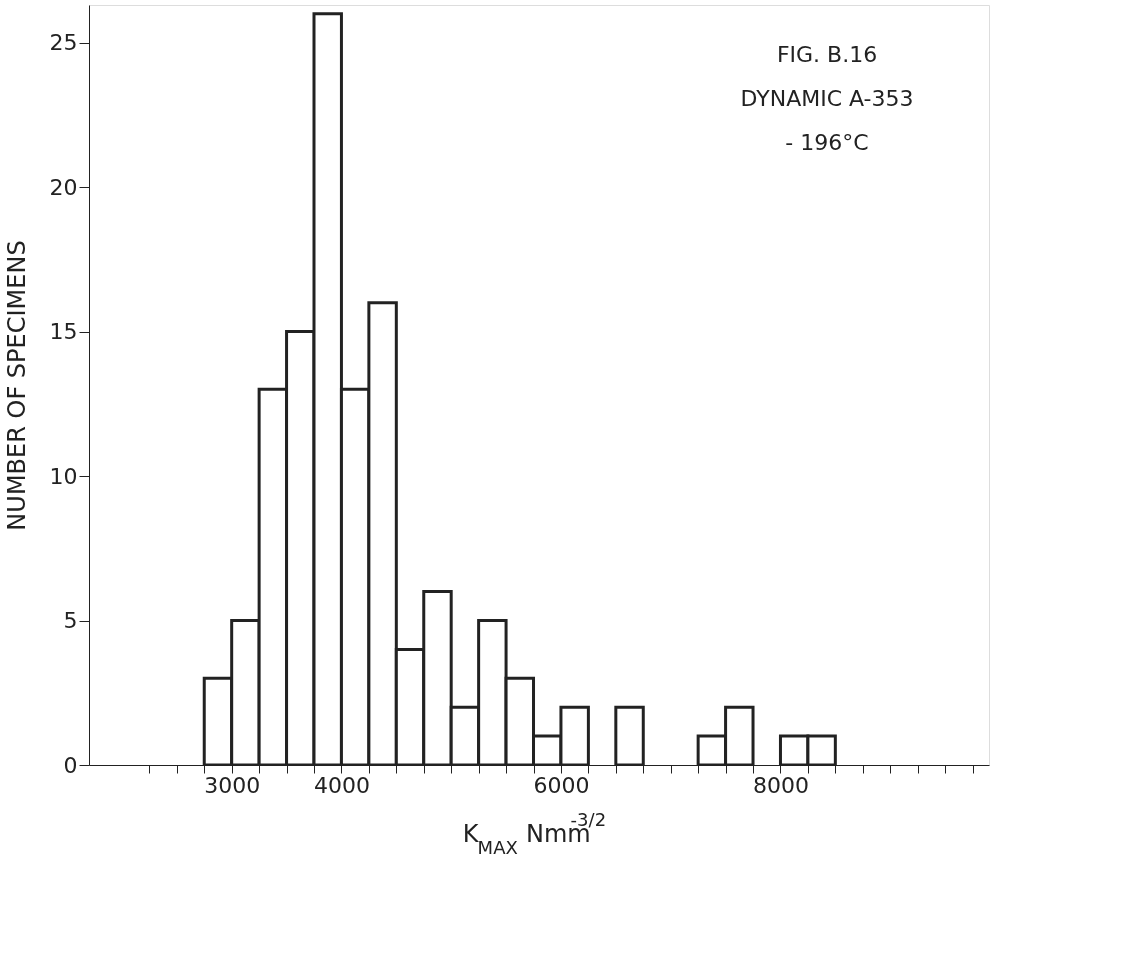  I want to click on y-tick-label: 20, so click(63, 187).